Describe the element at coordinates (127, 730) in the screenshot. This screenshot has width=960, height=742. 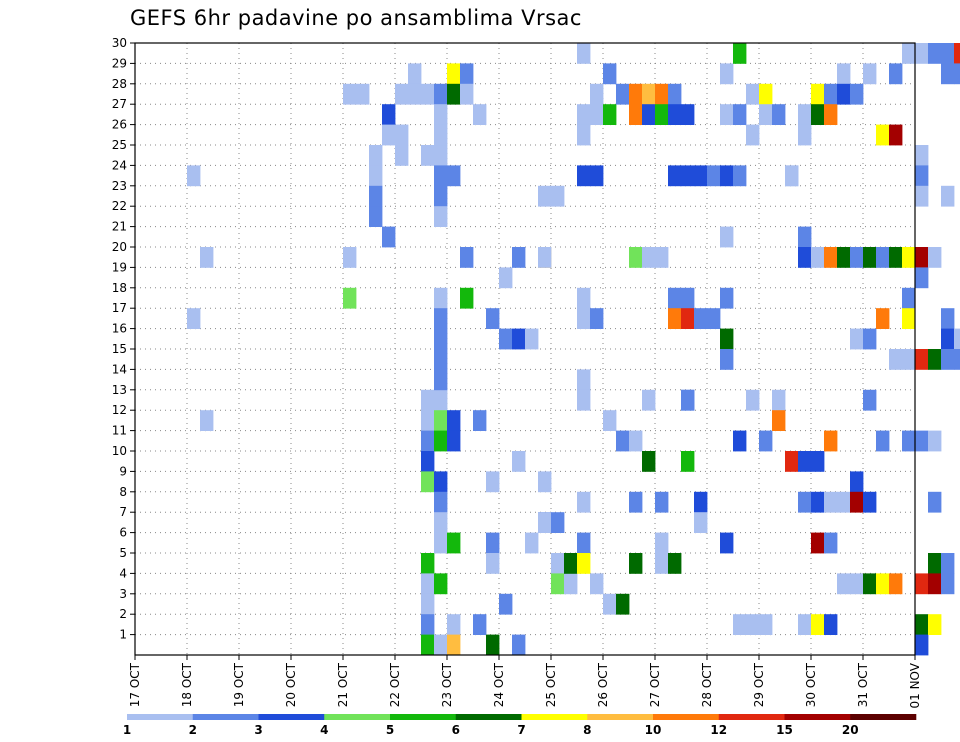
I see `legend-label: 1` at that location.